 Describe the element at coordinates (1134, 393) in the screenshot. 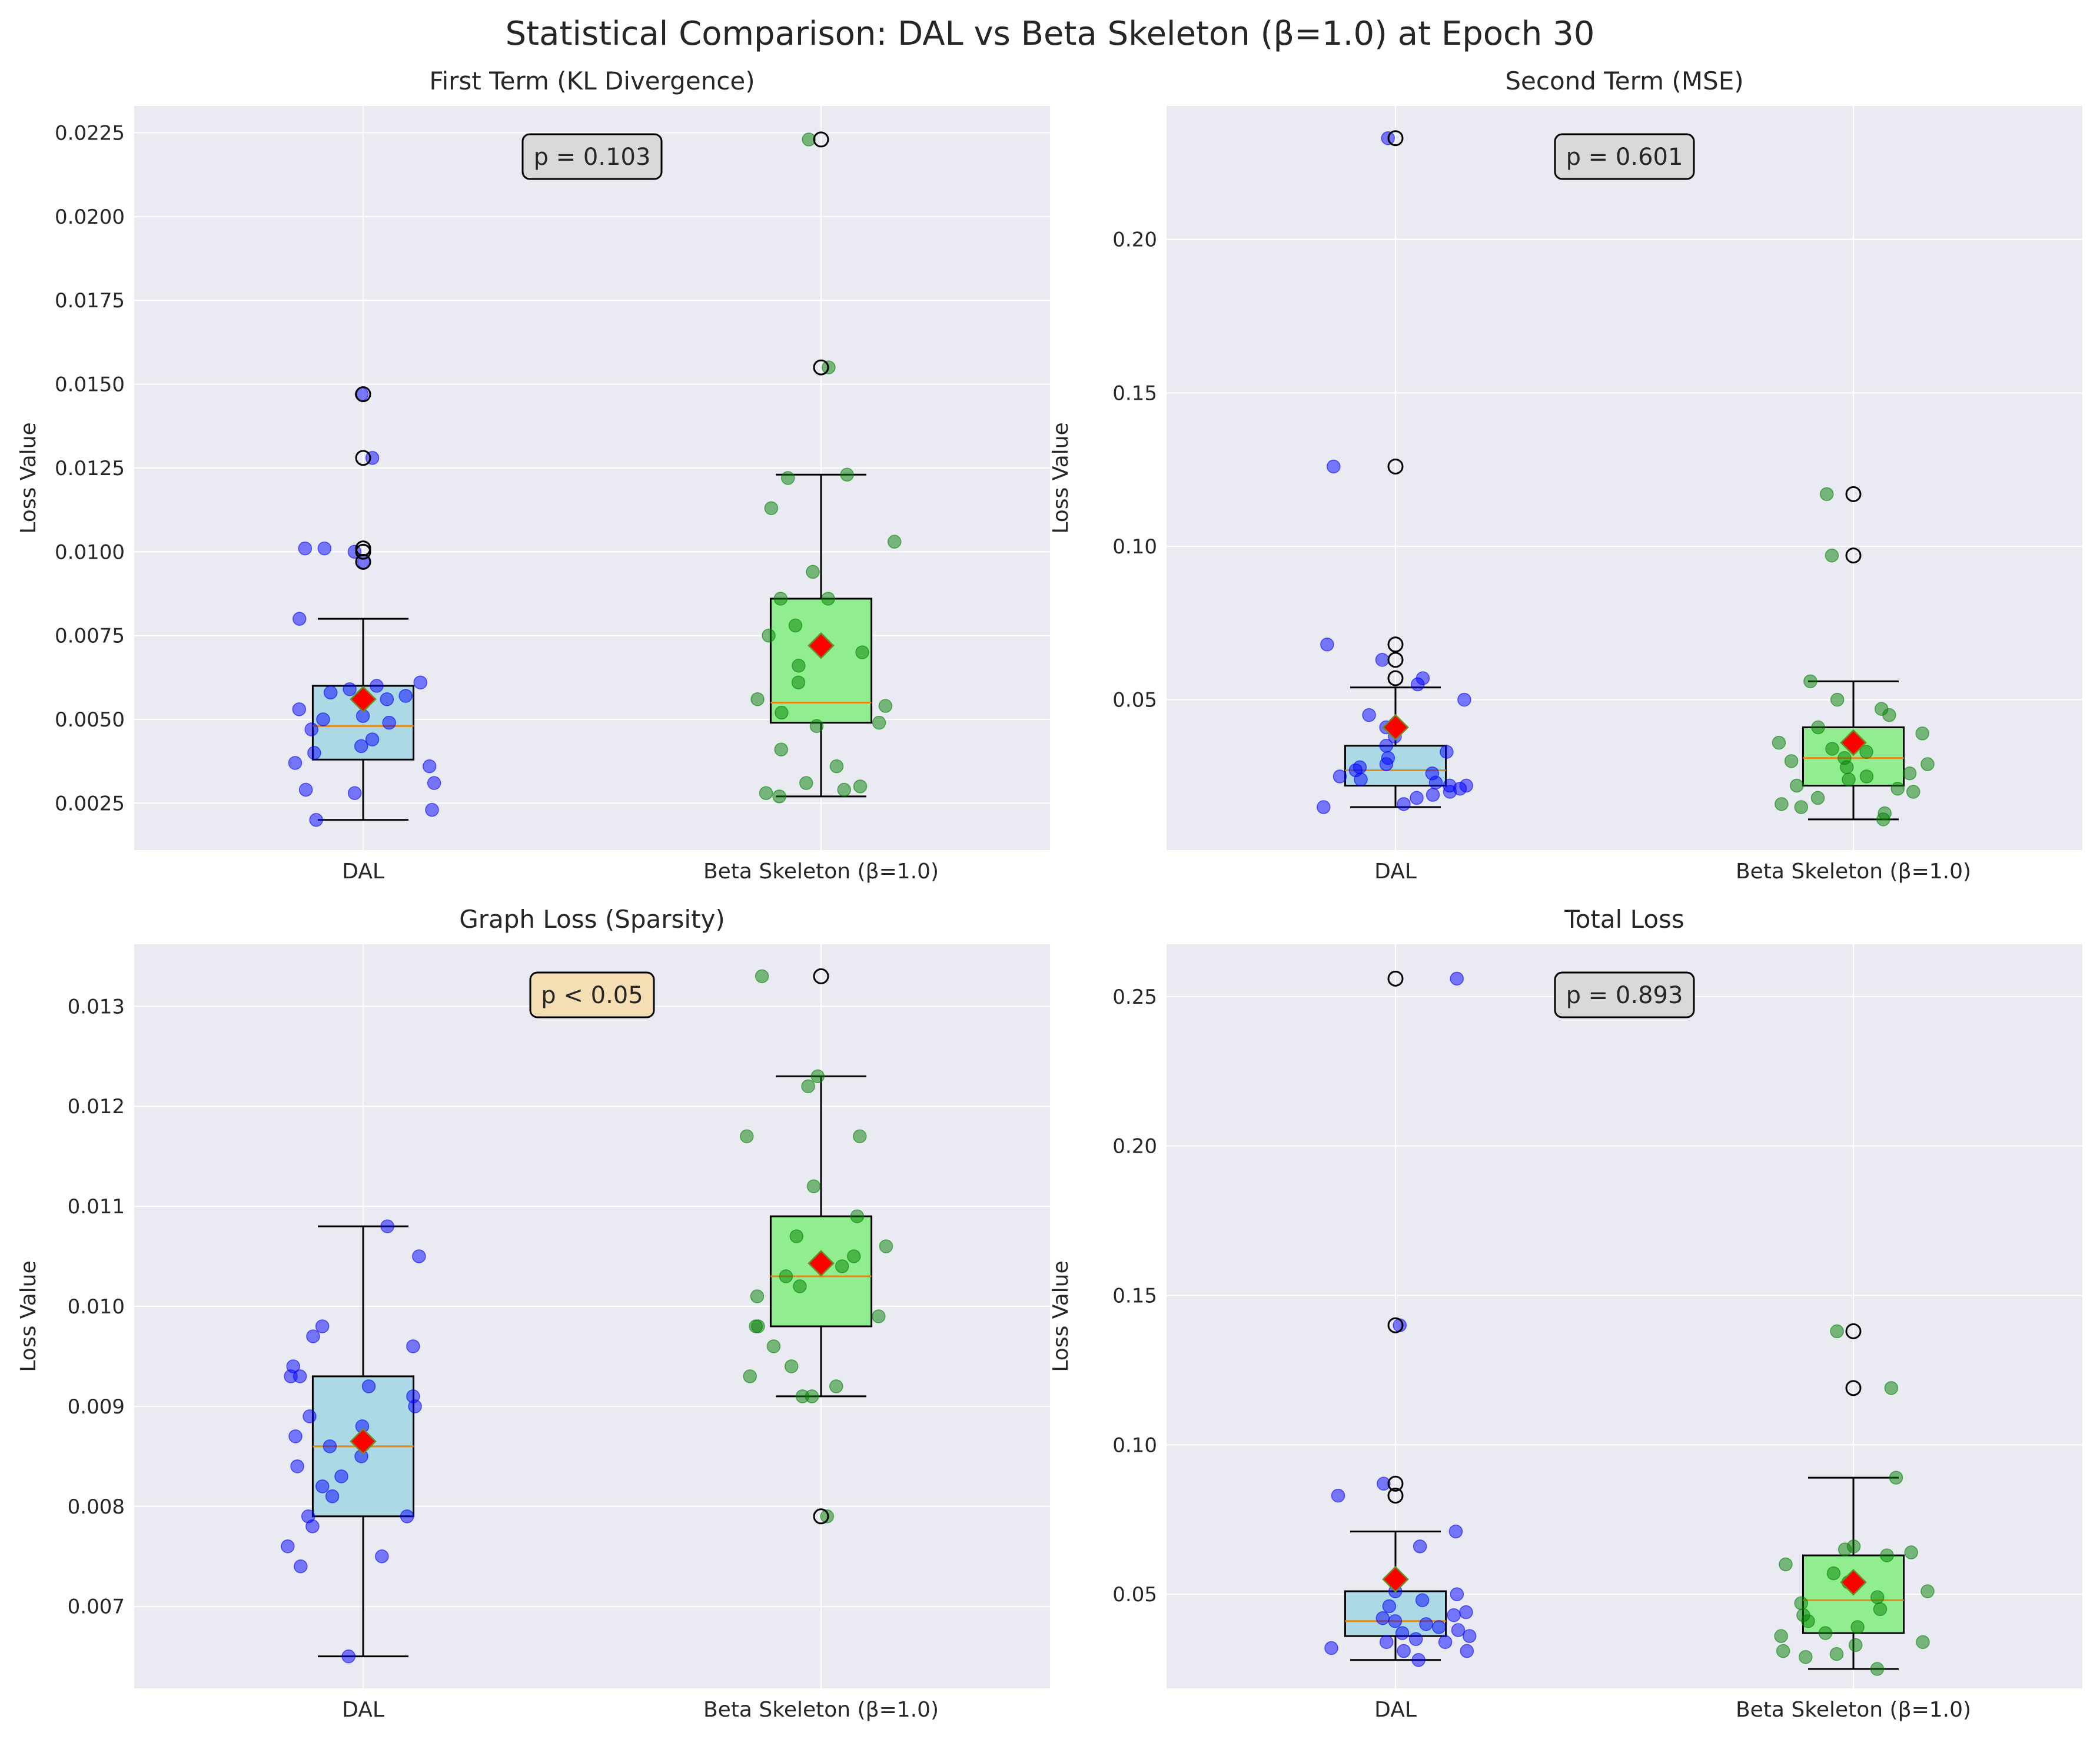

I see `y-tick-label: 0.15` at that location.